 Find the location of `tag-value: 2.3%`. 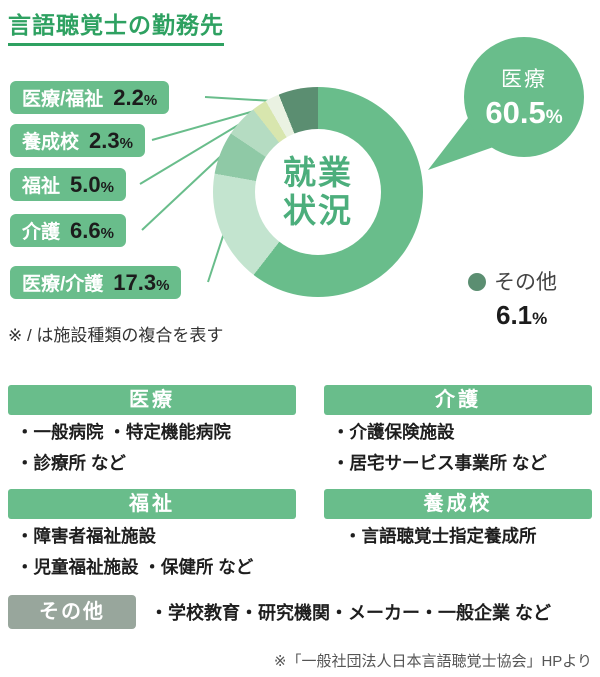

tag-value: 2.3% is located at coordinates (111, 141).